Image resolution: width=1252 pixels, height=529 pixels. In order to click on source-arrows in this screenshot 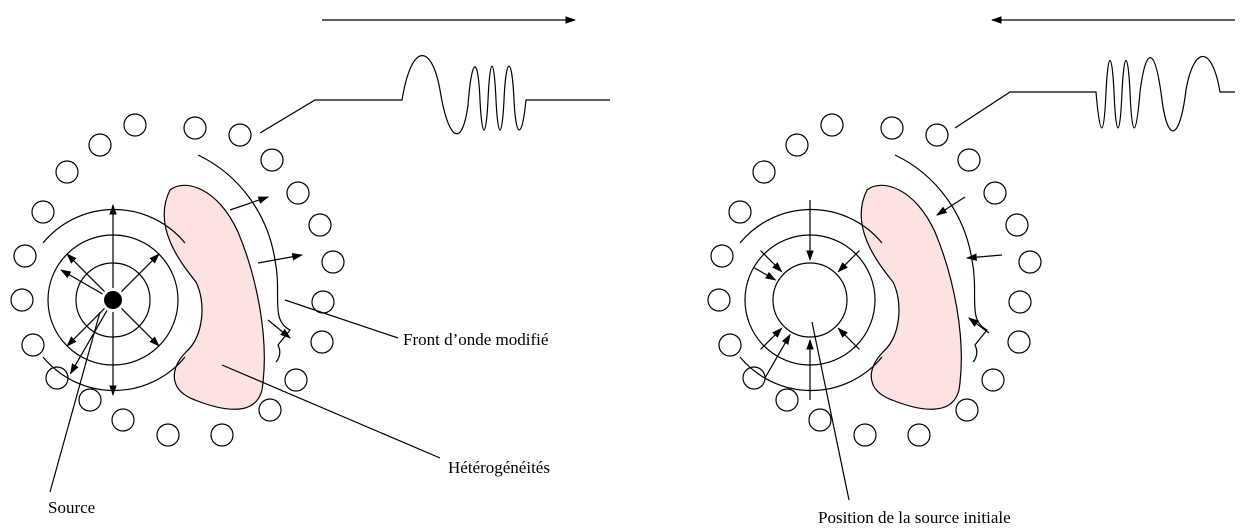, I will do `click(110, 300)`.